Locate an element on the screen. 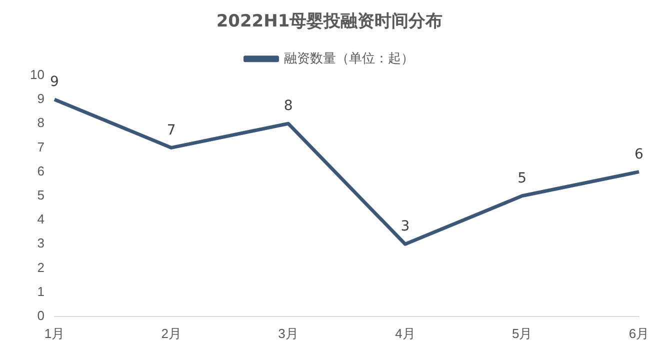  data-label: 9 is located at coordinates (54, 82).